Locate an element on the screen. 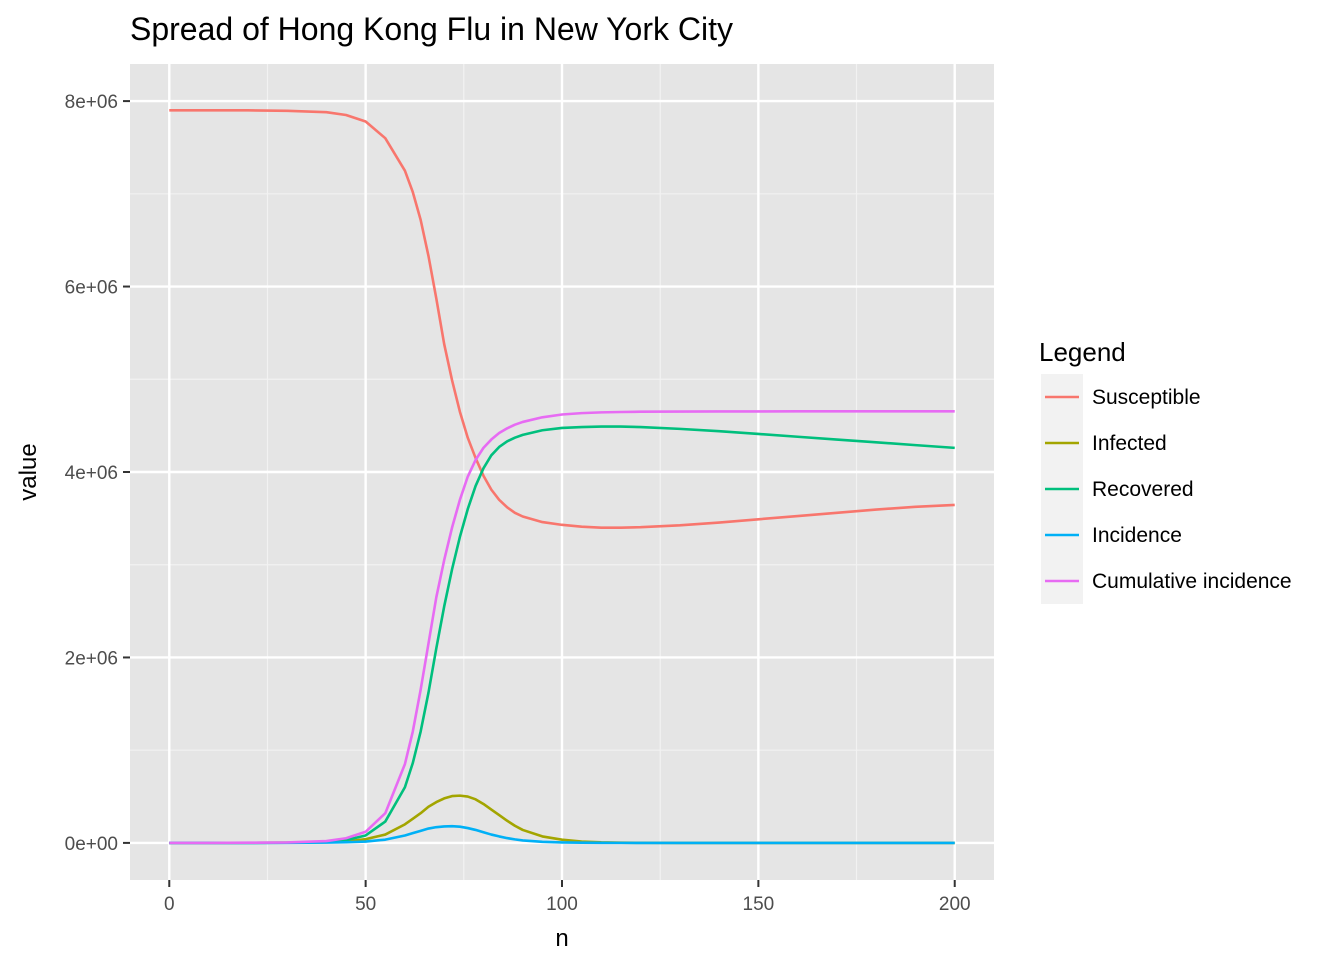  x-tick-label: 0 is located at coordinates (169, 904).